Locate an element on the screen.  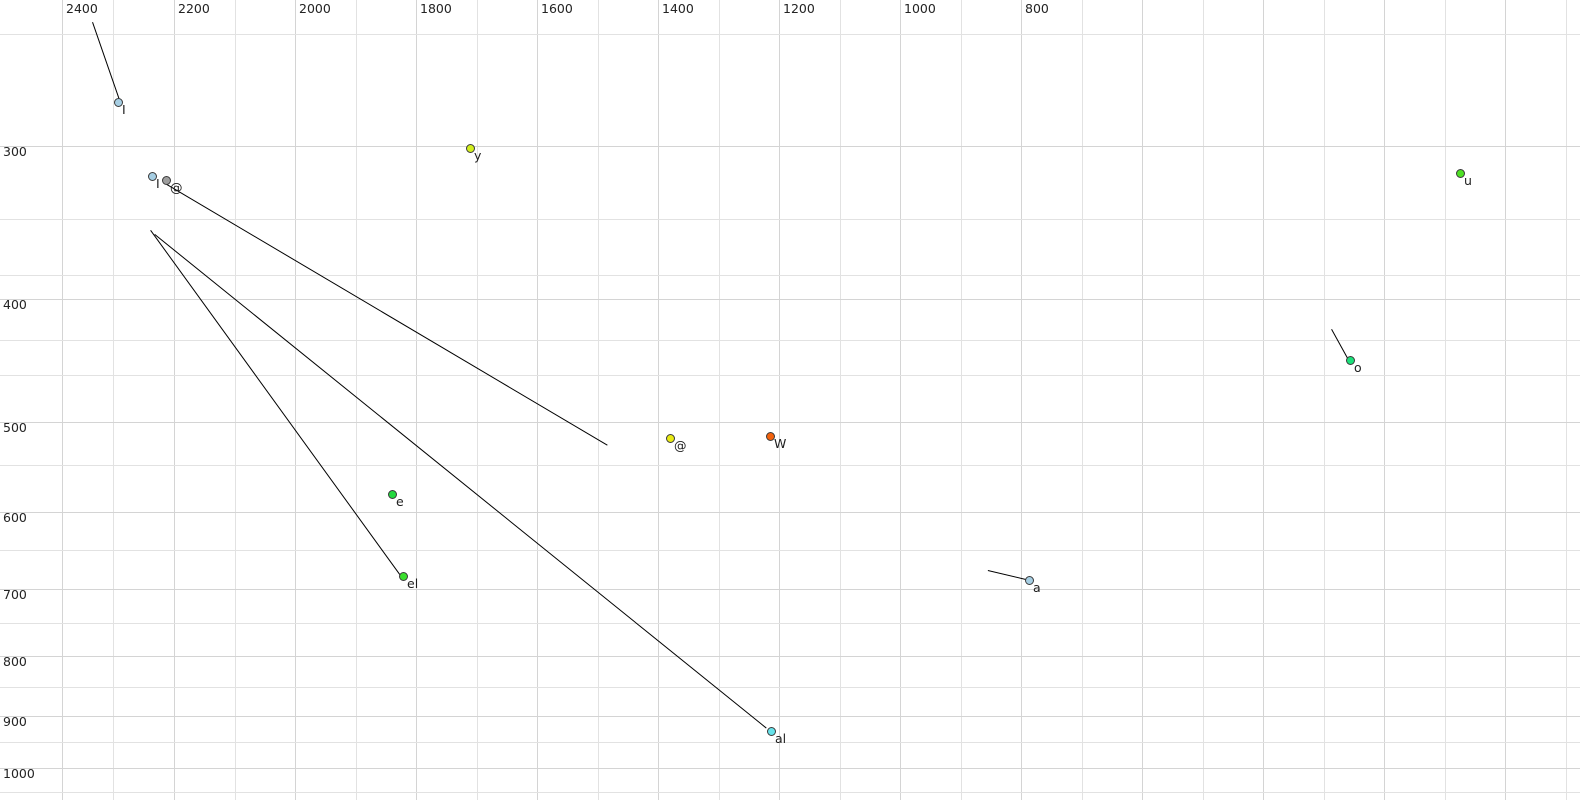
x-axis-tick-label: 2000 is located at coordinates (315, 8).